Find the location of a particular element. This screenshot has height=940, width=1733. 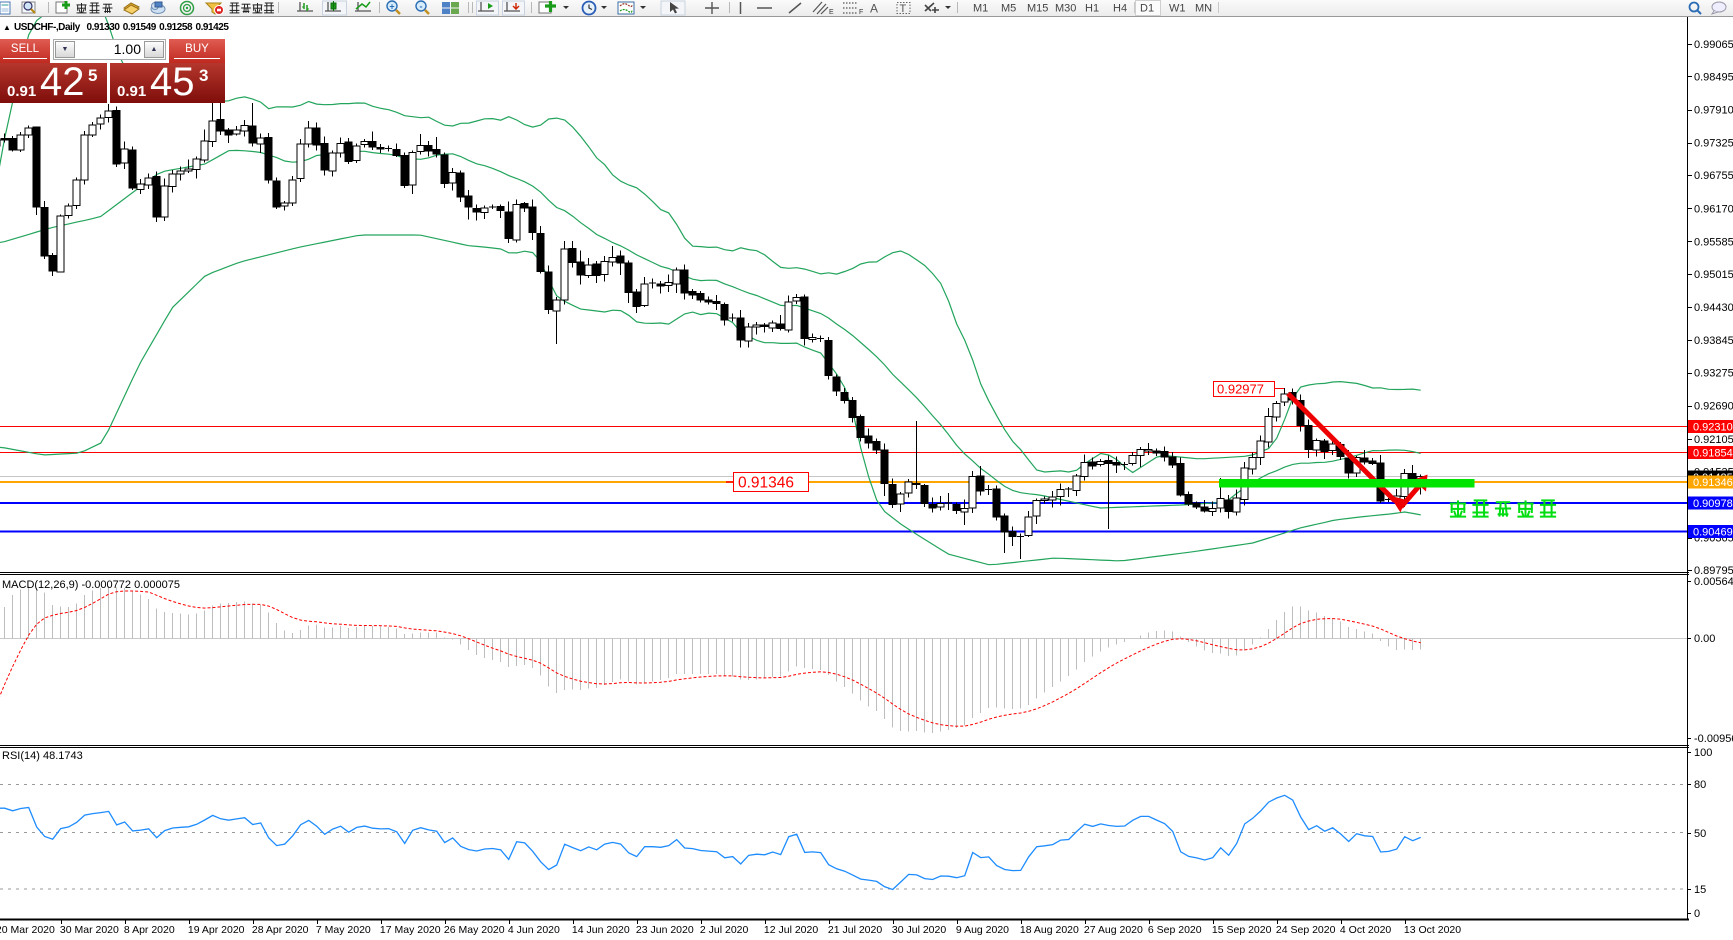

svg-text: 30 Mar 2020 is located at coordinates (89, 930).